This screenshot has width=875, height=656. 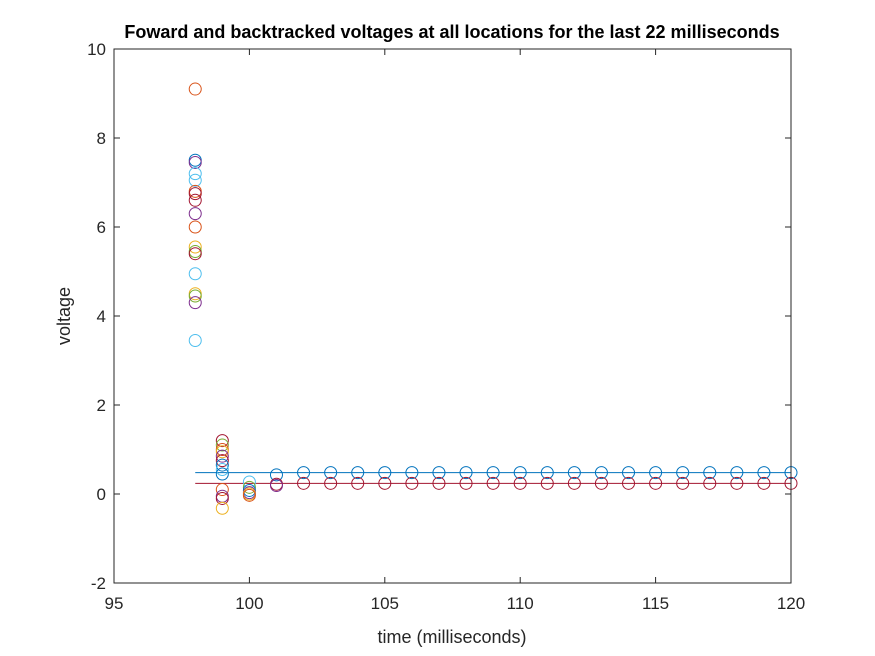 What do you see at coordinates (101, 494) in the screenshot?
I see `y-tick-label: 0` at bounding box center [101, 494].